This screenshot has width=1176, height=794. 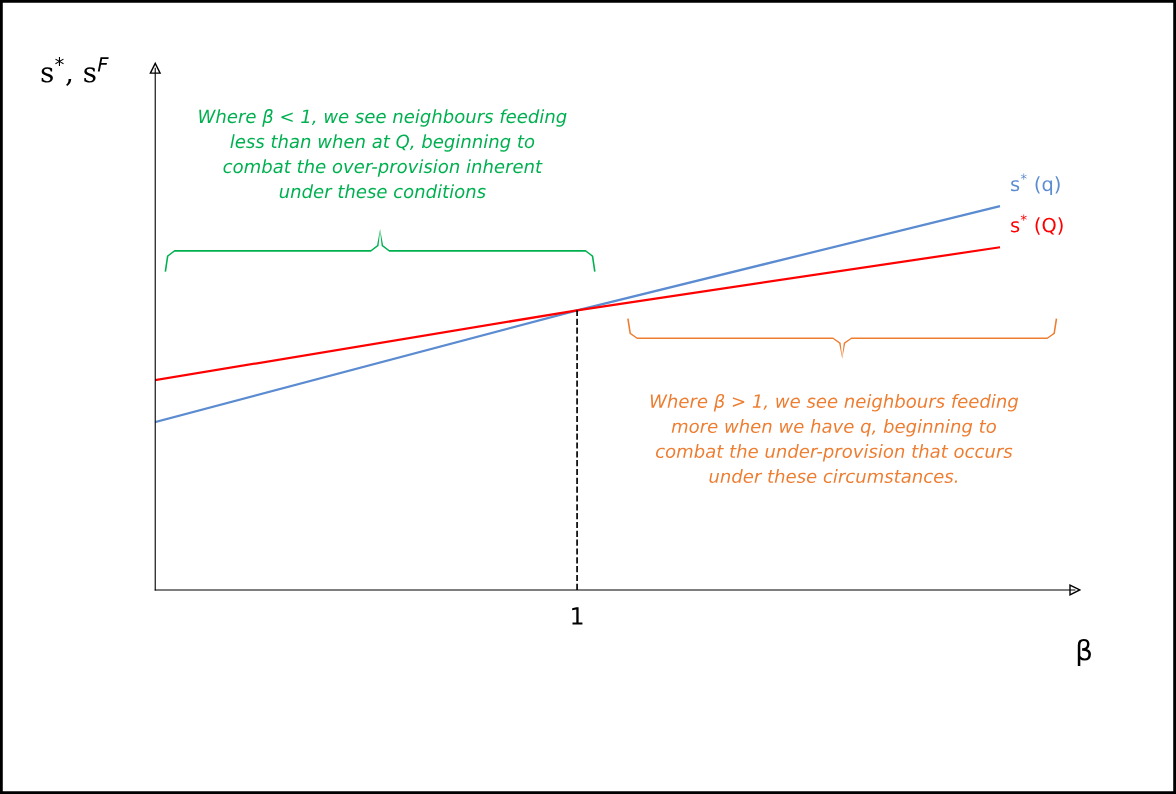 What do you see at coordinates (75, 71) in the screenshot?
I see `y-axis-title: s$^{*}$, s$^{F}$` at bounding box center [75, 71].